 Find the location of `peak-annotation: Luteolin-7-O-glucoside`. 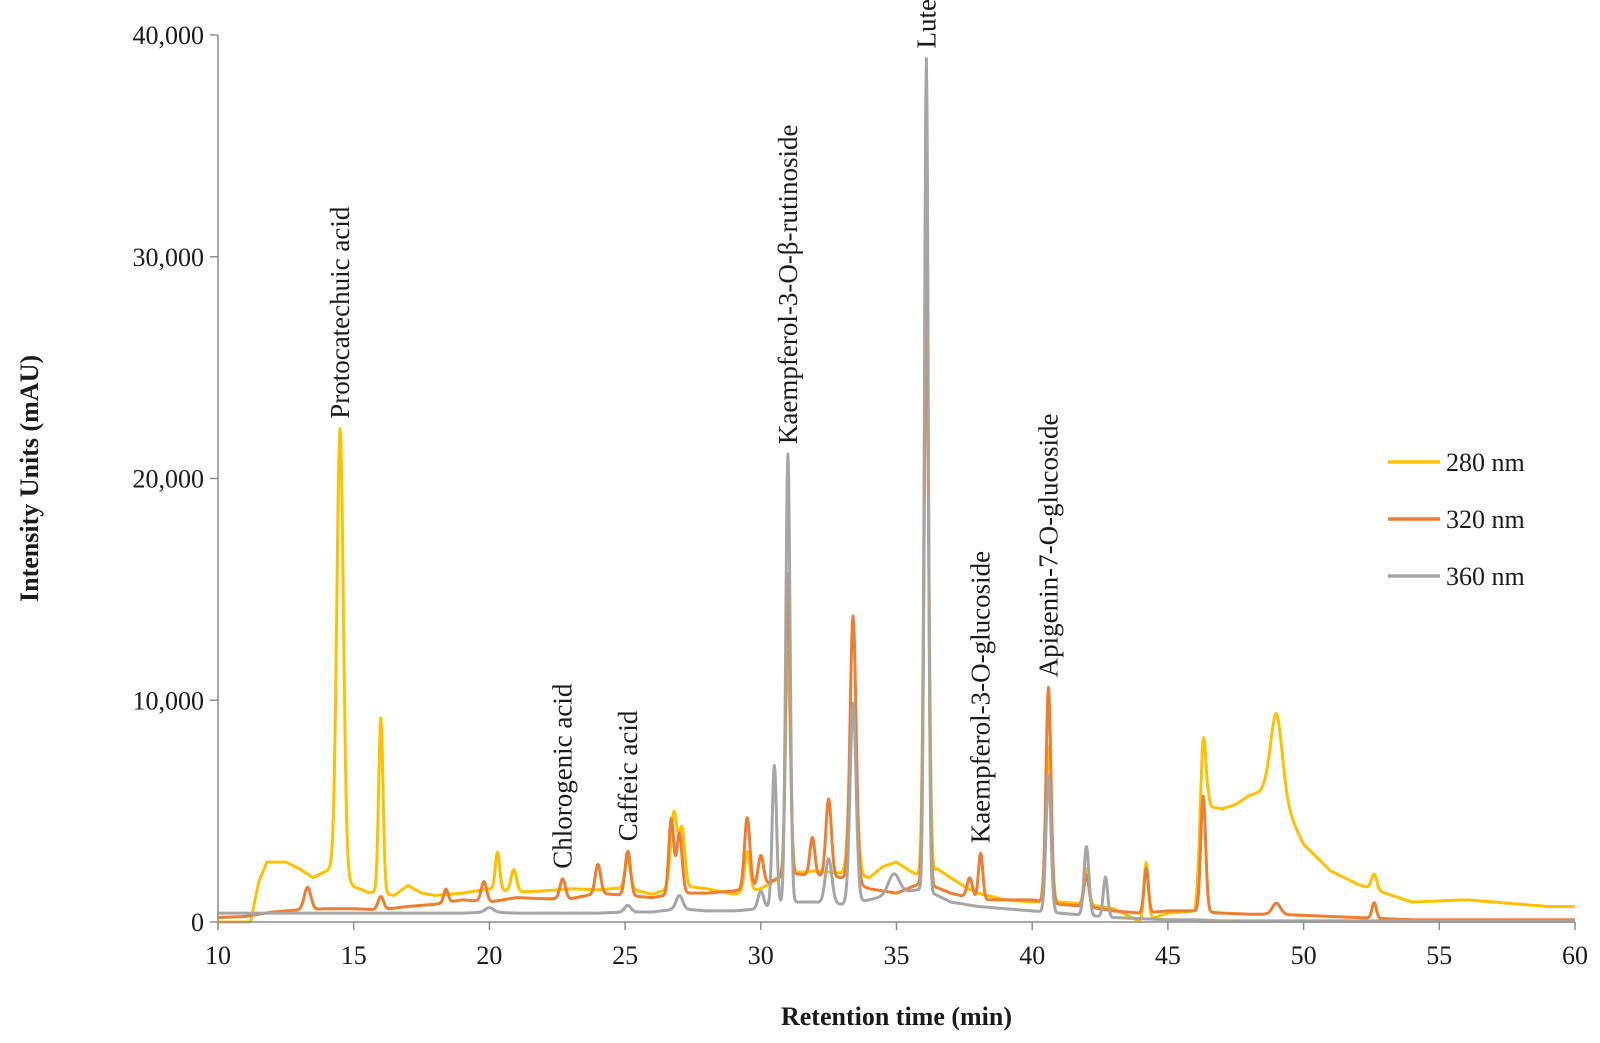

peak-annotation: Luteolin-7-O-glucoside is located at coordinates (926, 24).